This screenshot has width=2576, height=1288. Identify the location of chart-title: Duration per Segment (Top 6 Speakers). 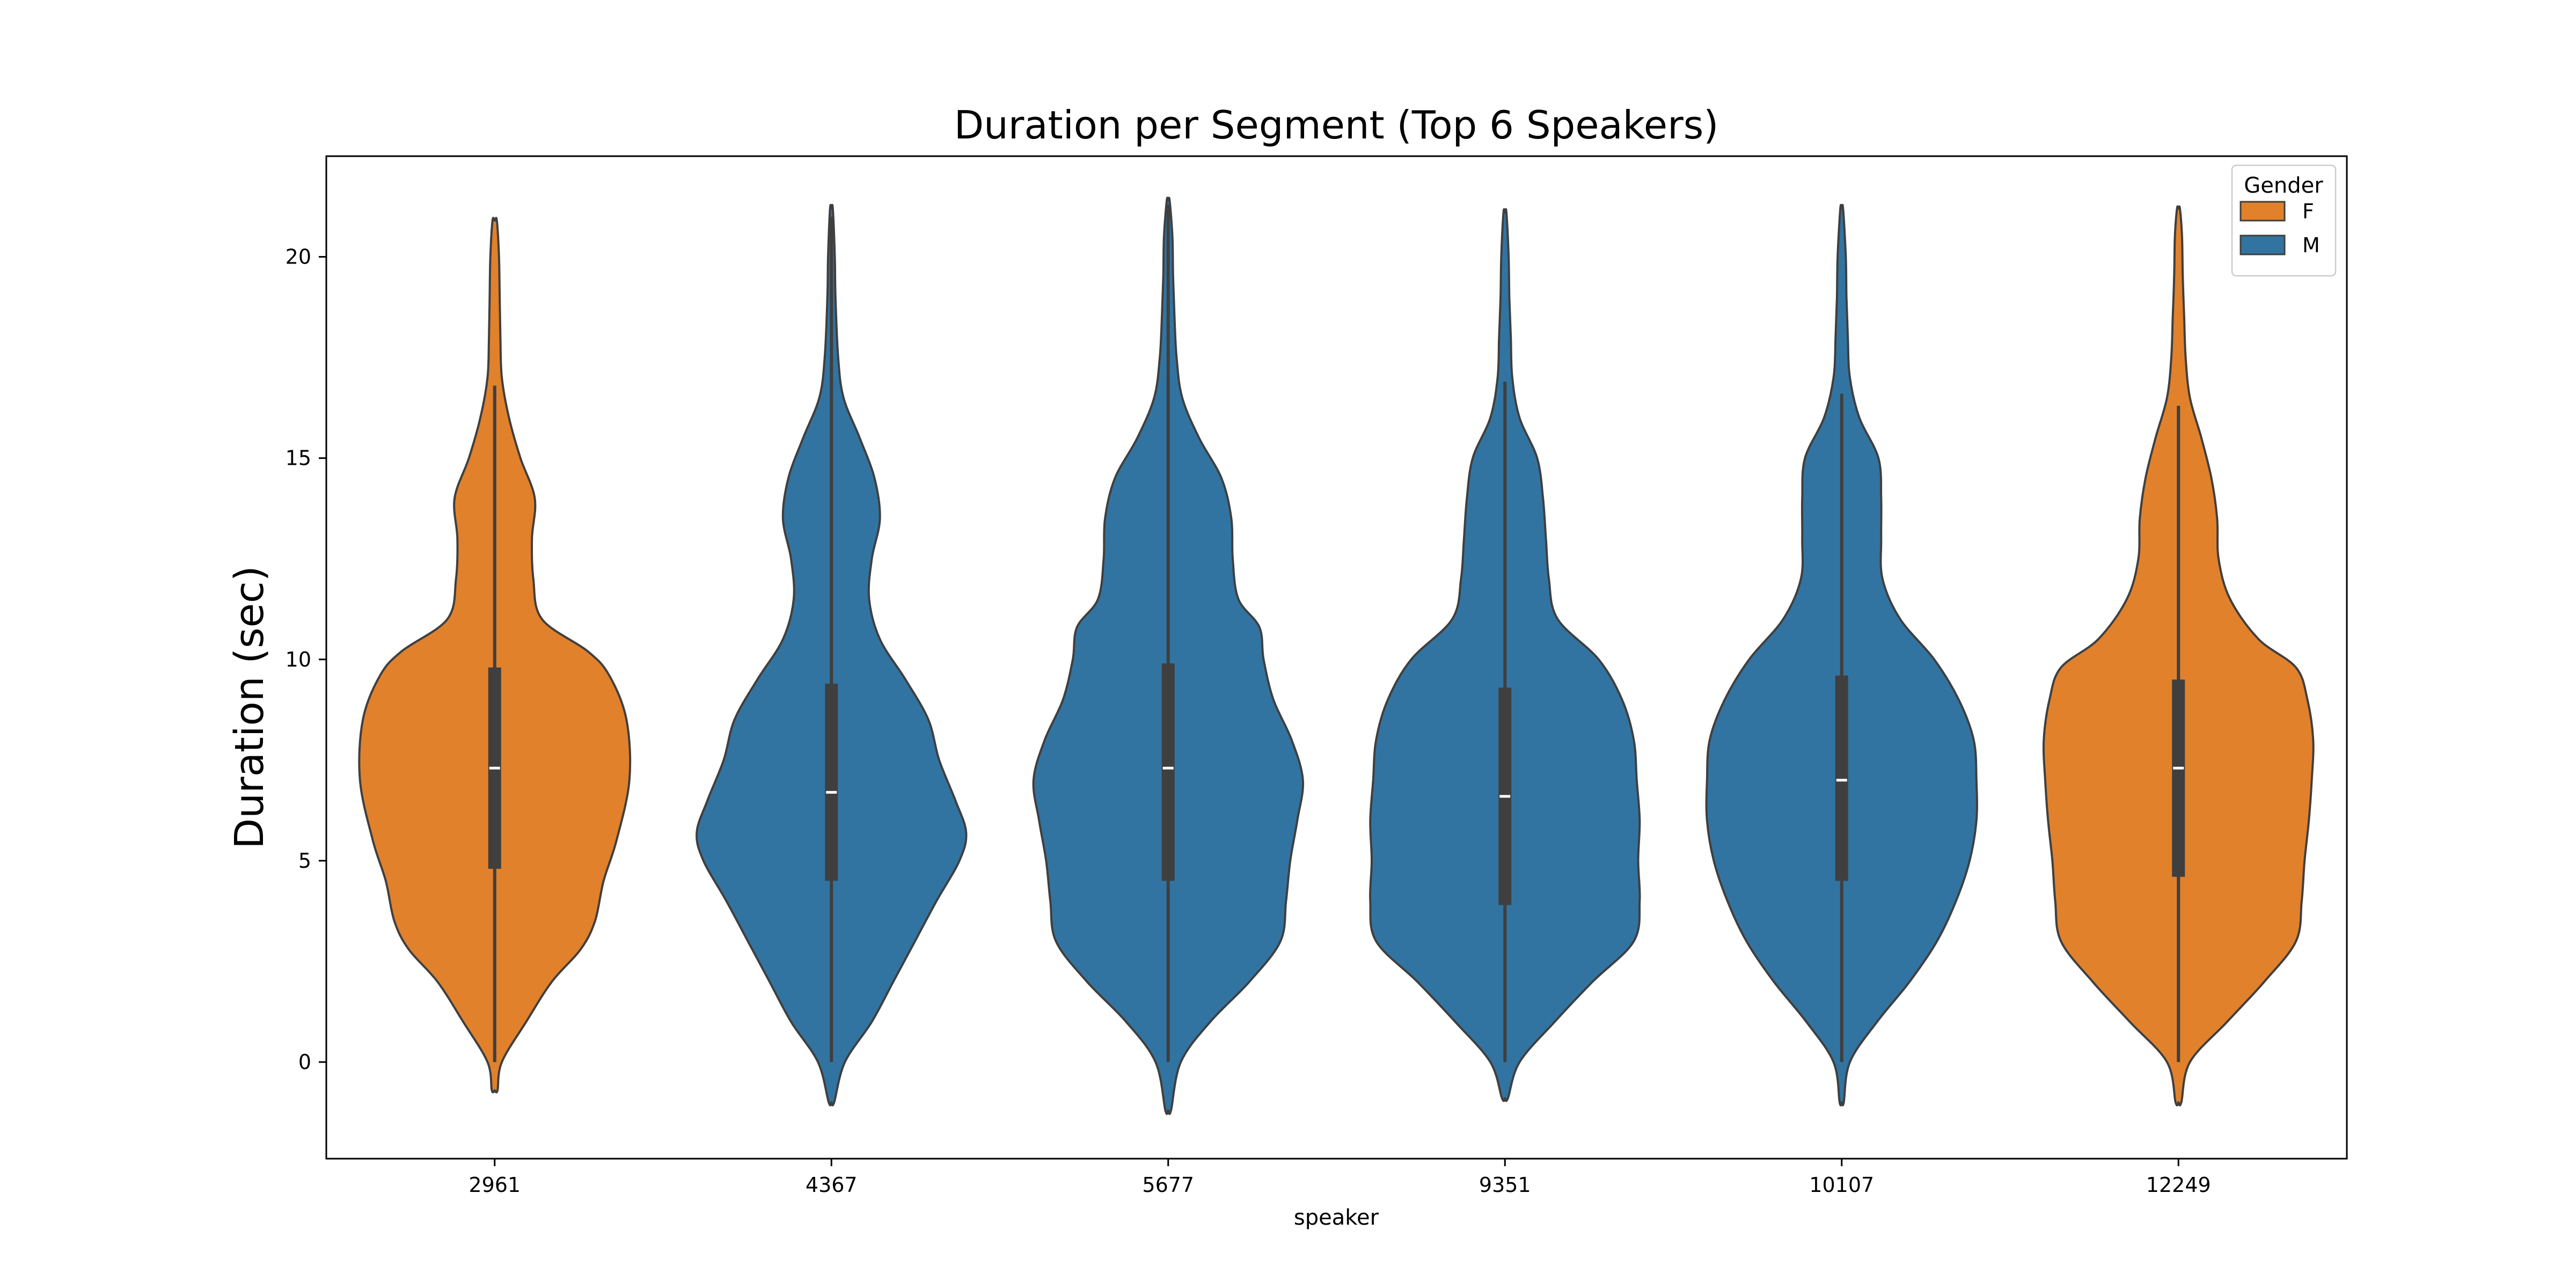
(1336, 125).